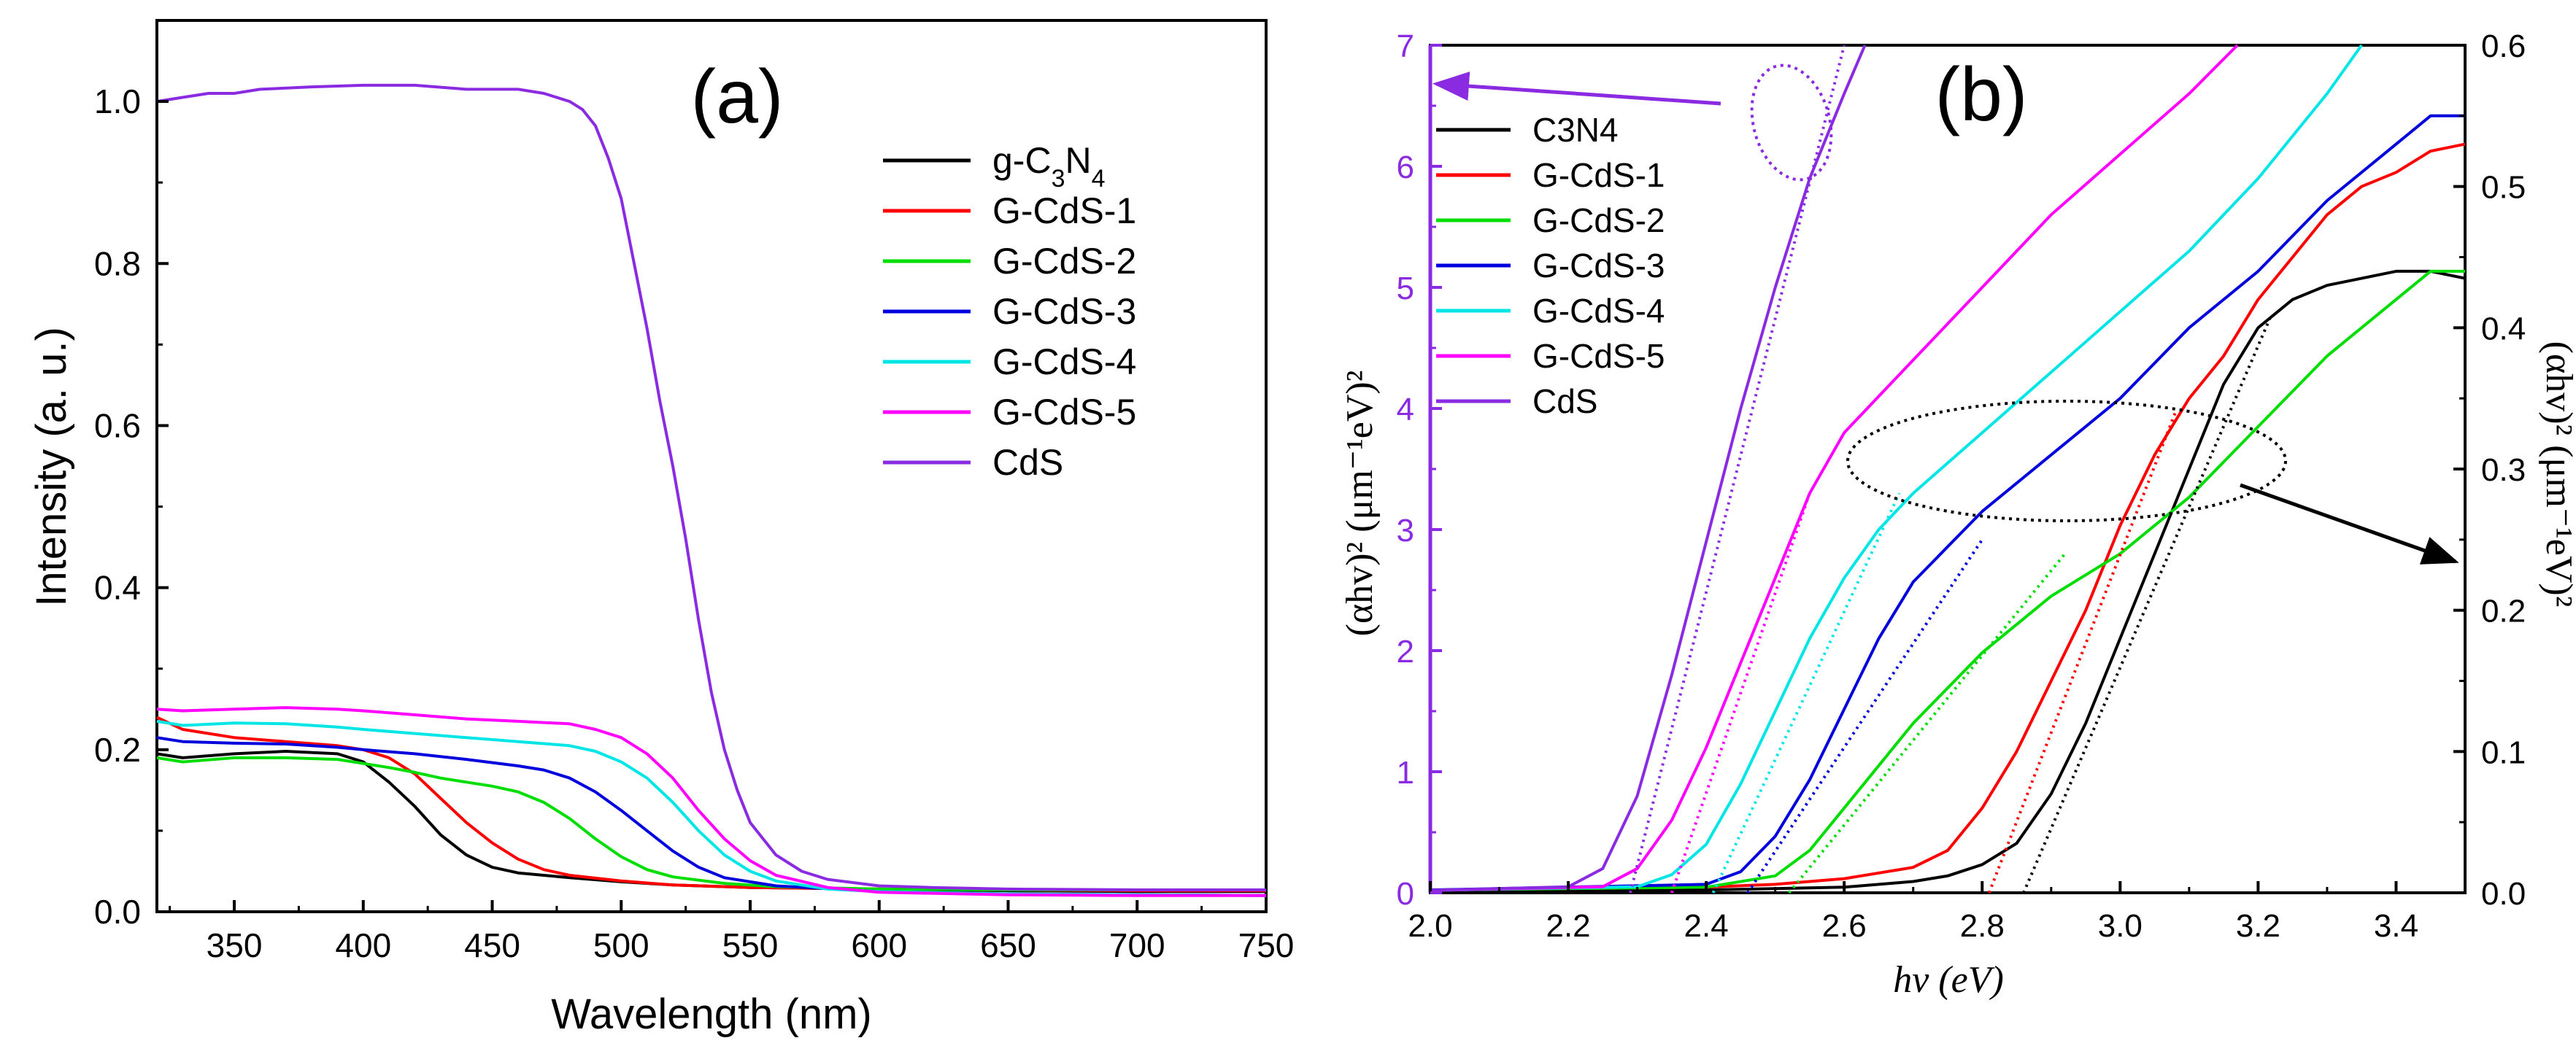  I want to click on panel-b-right-y-tick-label: 0.4, so click(2503, 328).